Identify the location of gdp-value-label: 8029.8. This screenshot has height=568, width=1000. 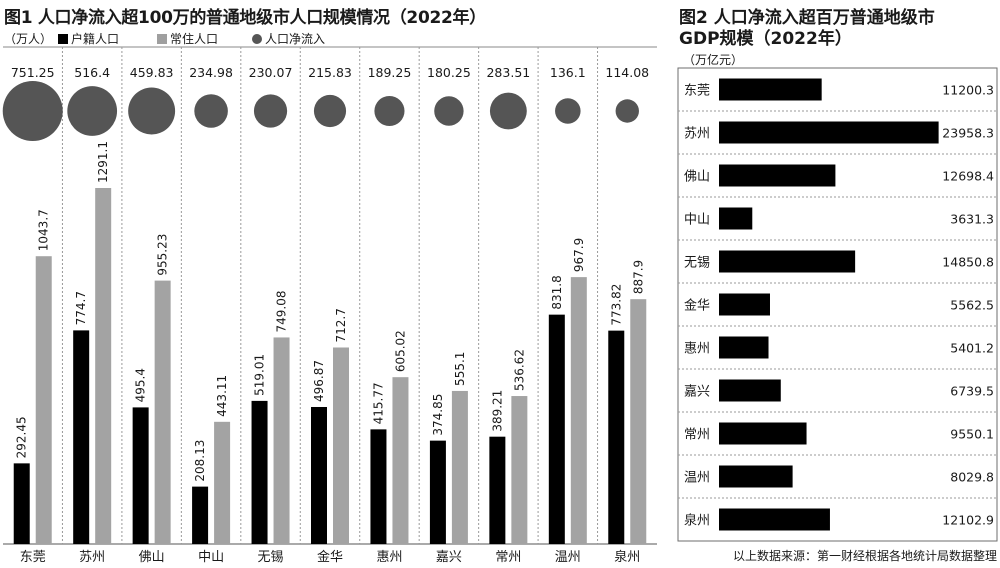
(972, 477).